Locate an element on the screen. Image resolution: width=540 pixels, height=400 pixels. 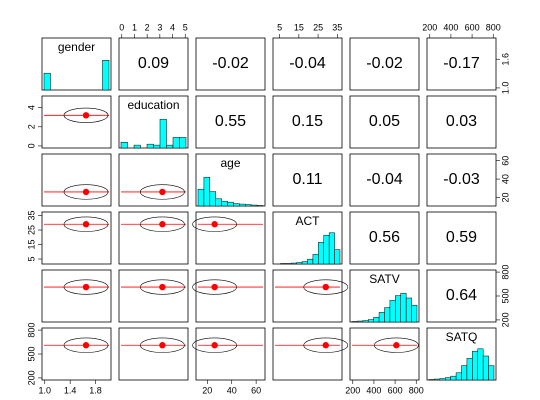
variable-name: education is located at coordinates (153, 105).